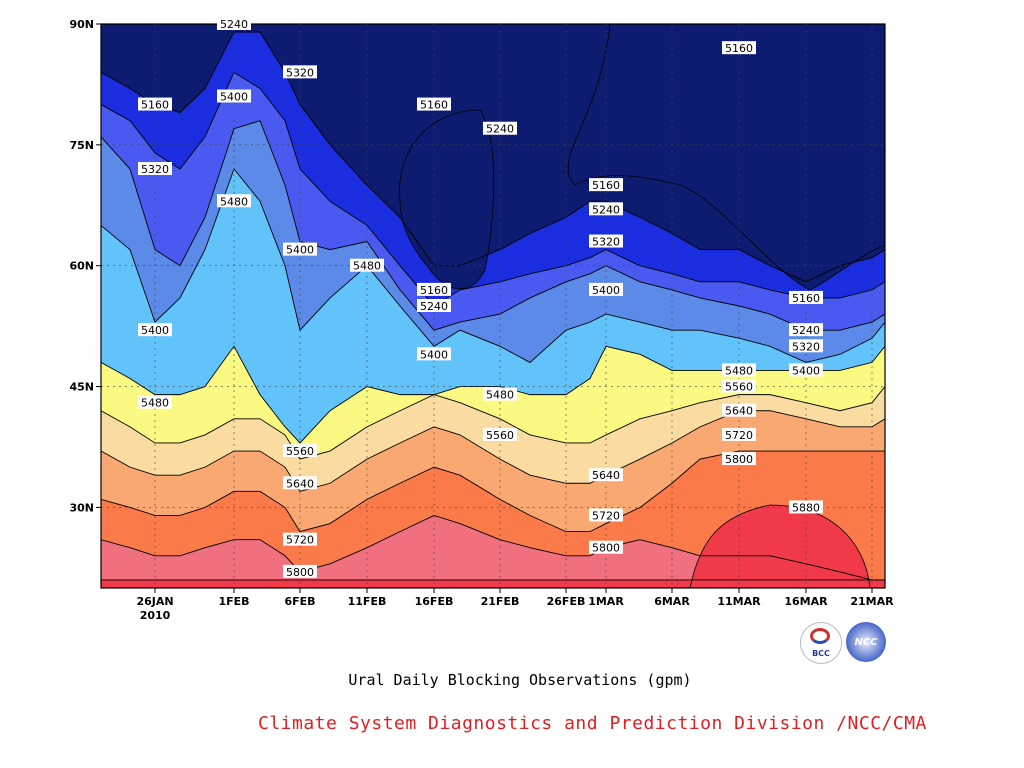  I want to click on contour-label: 5880, so click(806, 507).